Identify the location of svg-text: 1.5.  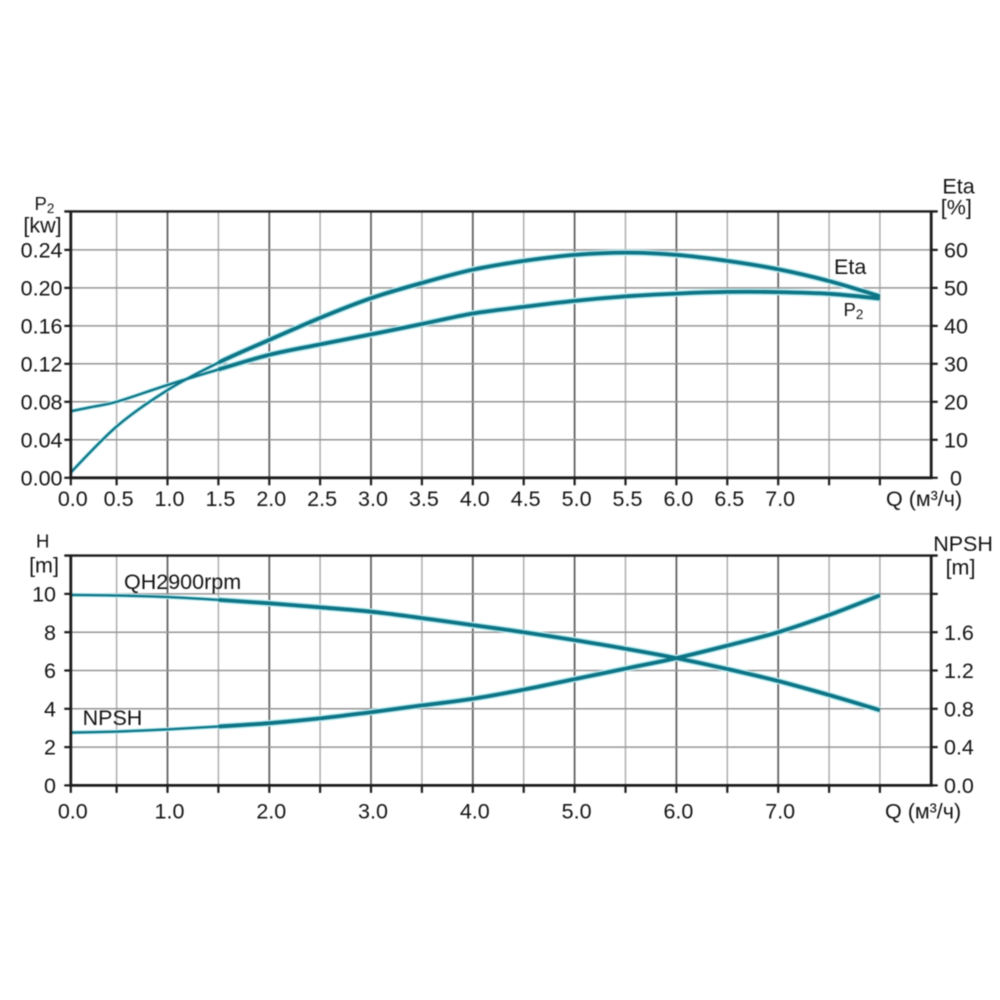
(220, 499).